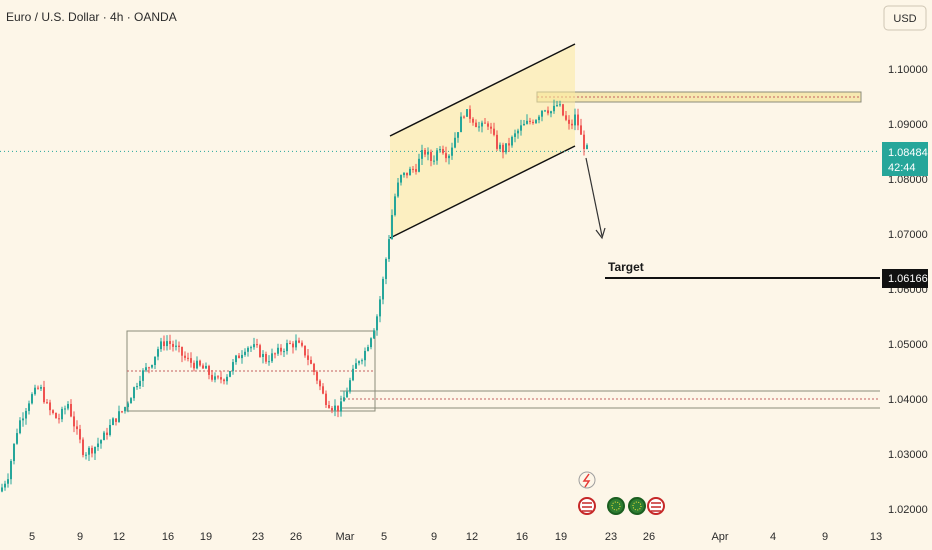 This screenshot has height=550, width=932. Describe the element at coordinates (91, 17) in the screenshot. I see `chart-title: Euro / U.S. Dollar · 4h · OANDA` at that location.